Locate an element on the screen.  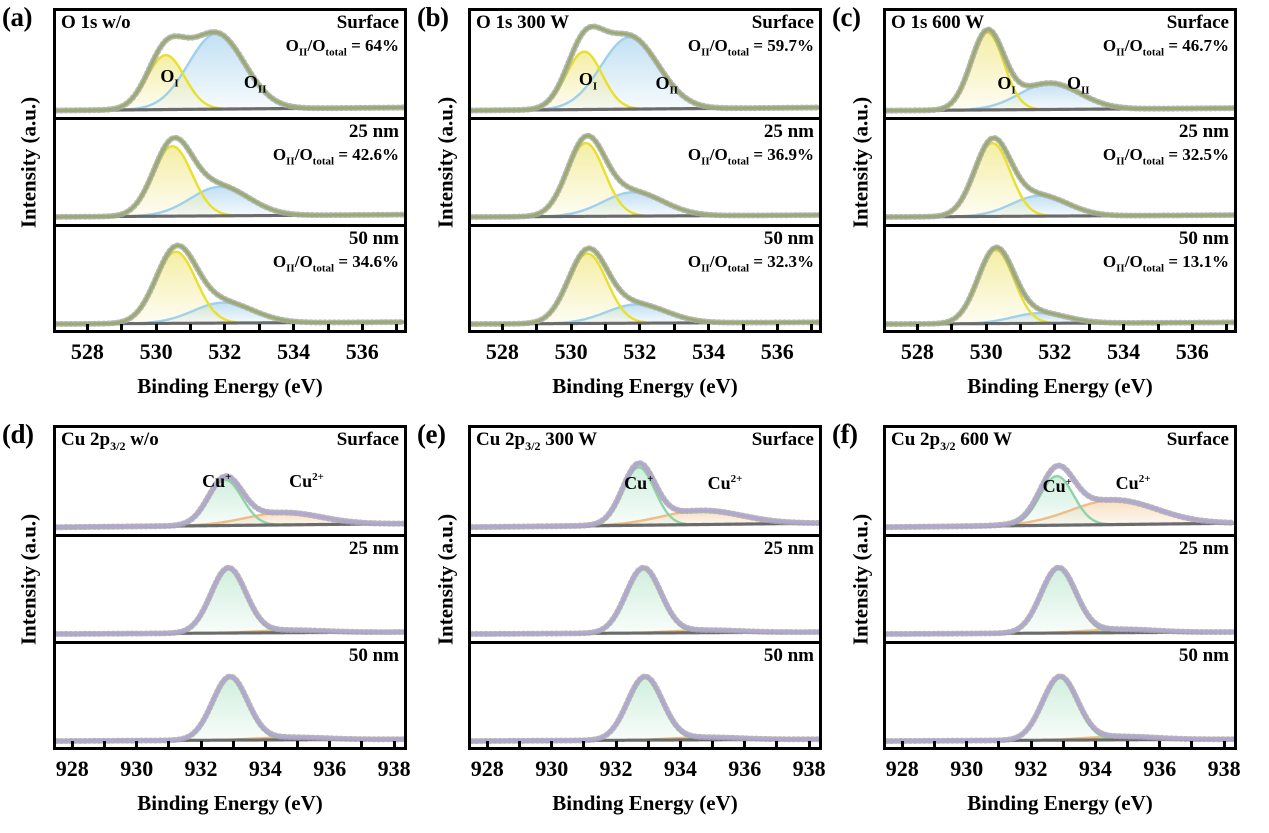
subpanel-surface: O 1s 600 W Surface OII/Ototal = 46.7% OI OII is located at coordinates (1060, 64).